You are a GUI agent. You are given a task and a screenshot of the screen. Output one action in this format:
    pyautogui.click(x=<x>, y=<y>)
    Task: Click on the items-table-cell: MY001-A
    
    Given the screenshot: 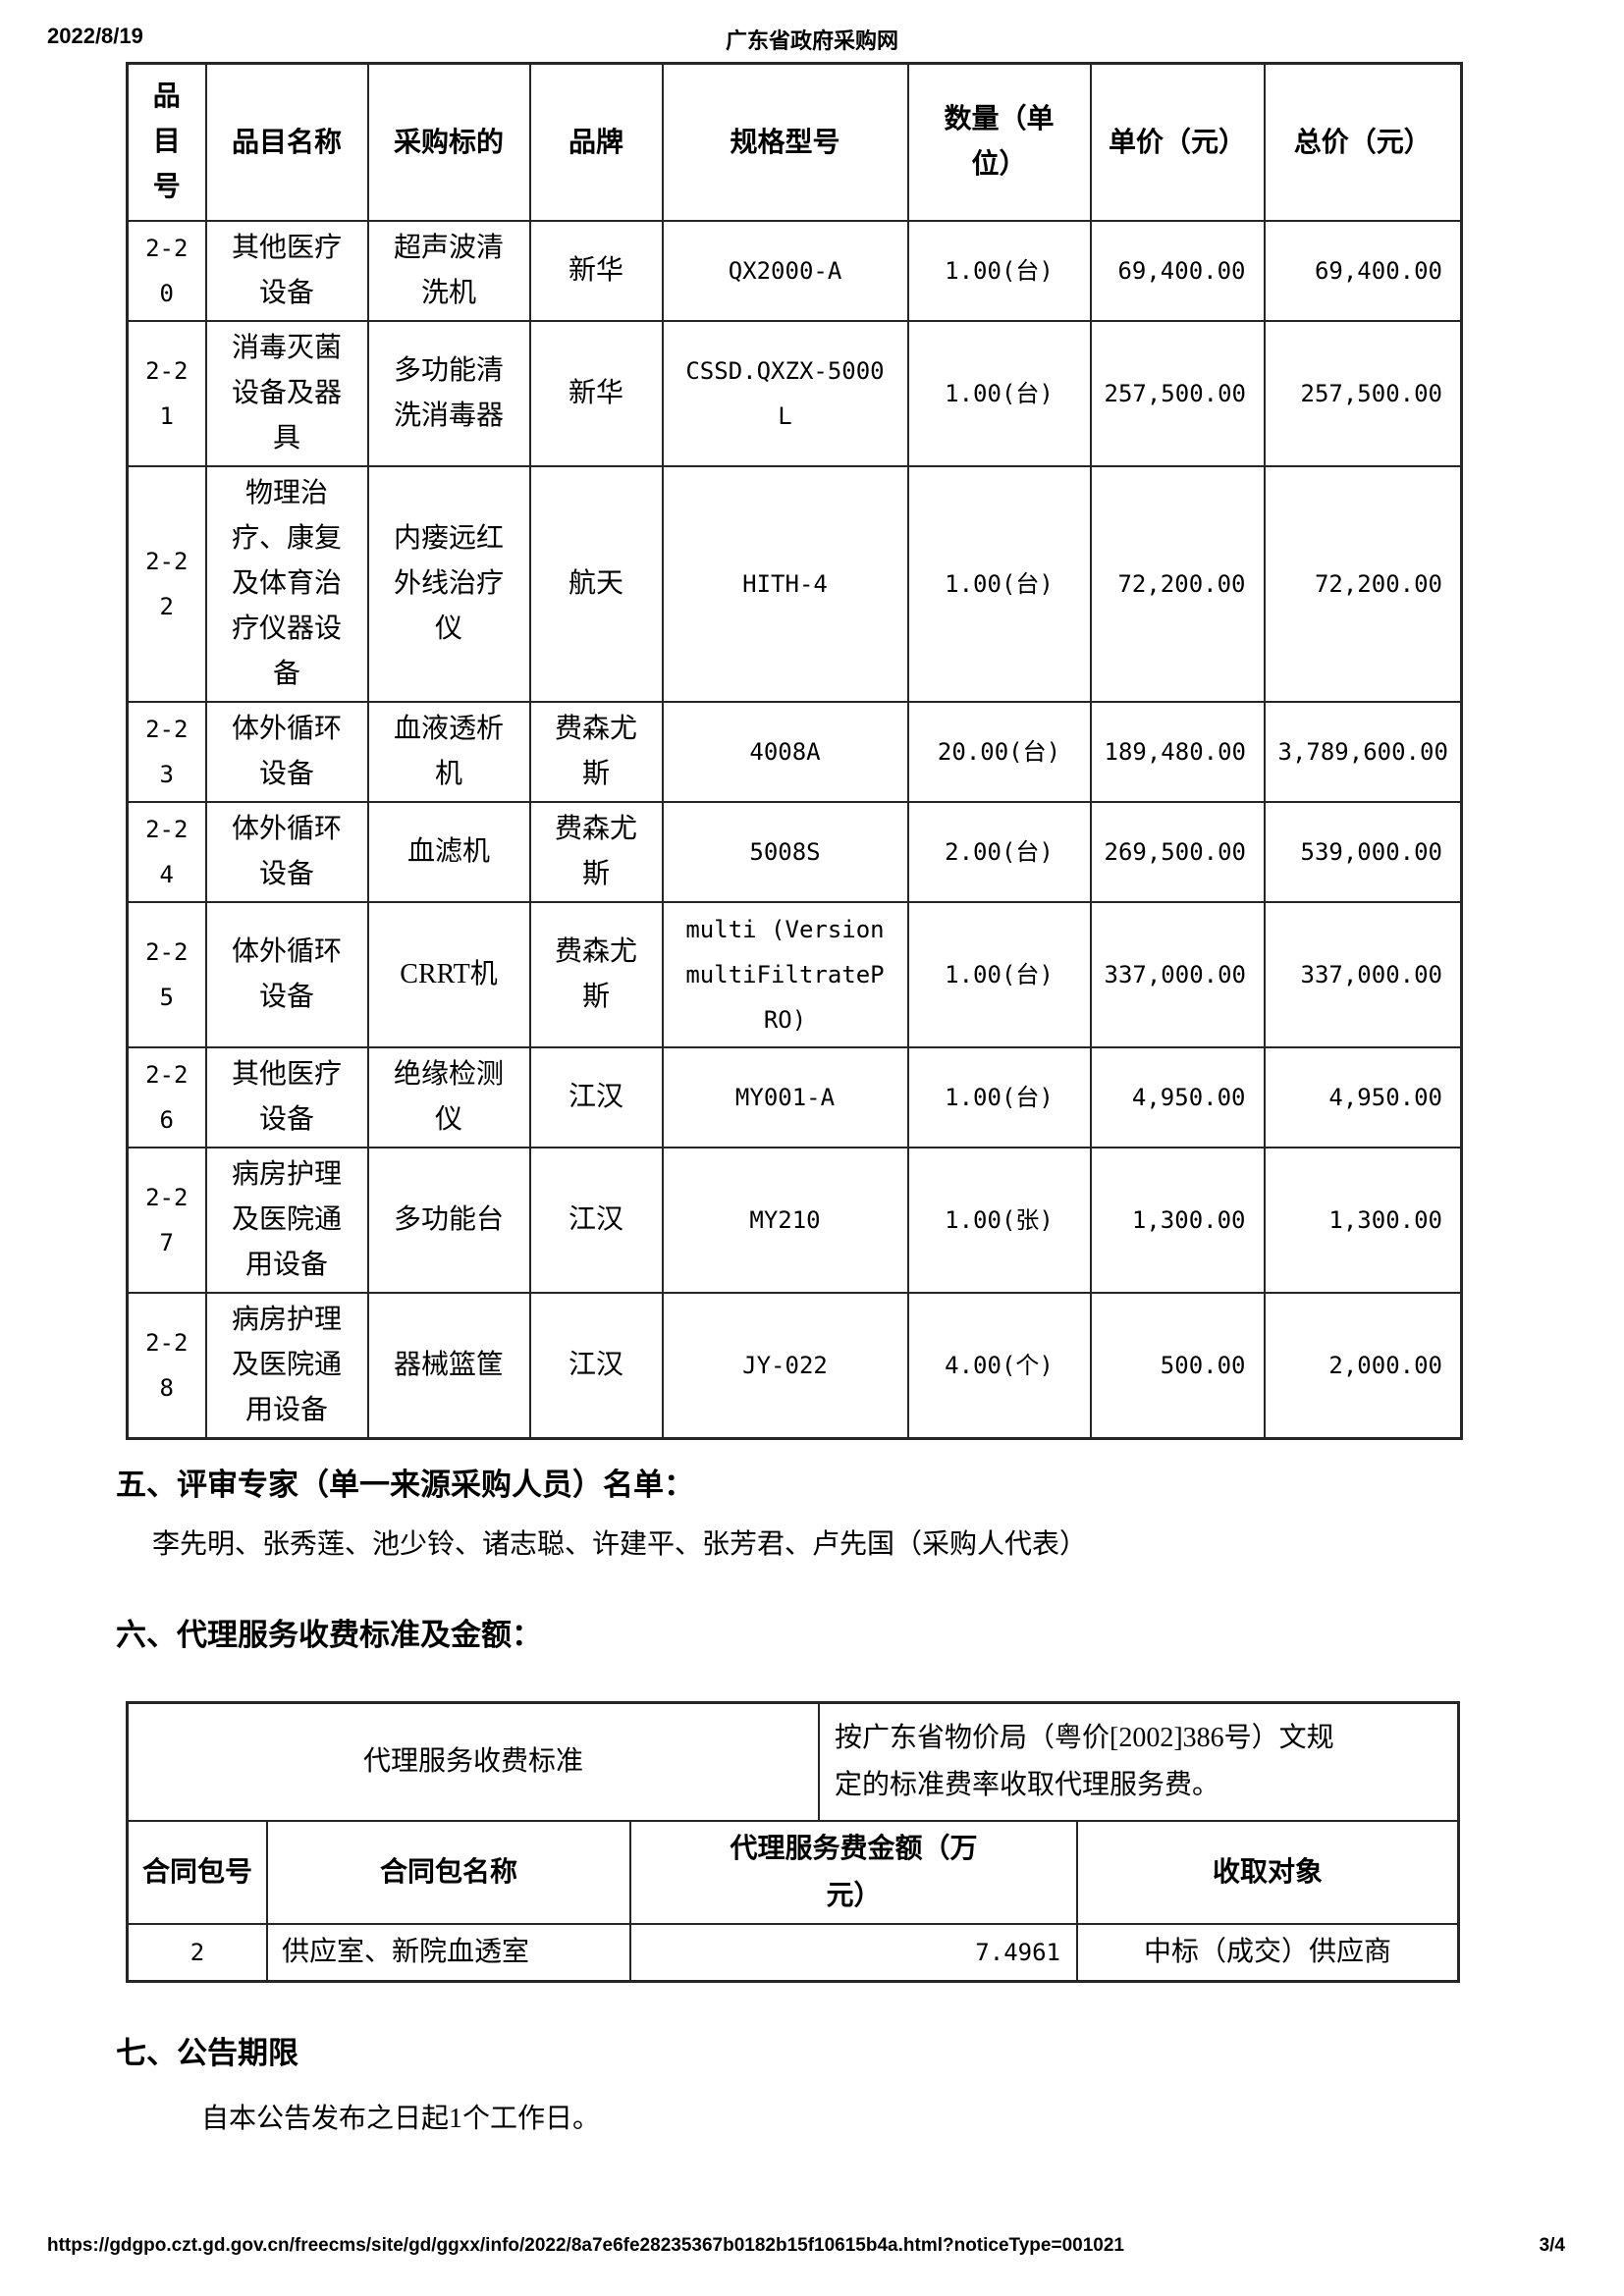 What is the action you would take?
    pyautogui.click(x=785, y=1097)
    